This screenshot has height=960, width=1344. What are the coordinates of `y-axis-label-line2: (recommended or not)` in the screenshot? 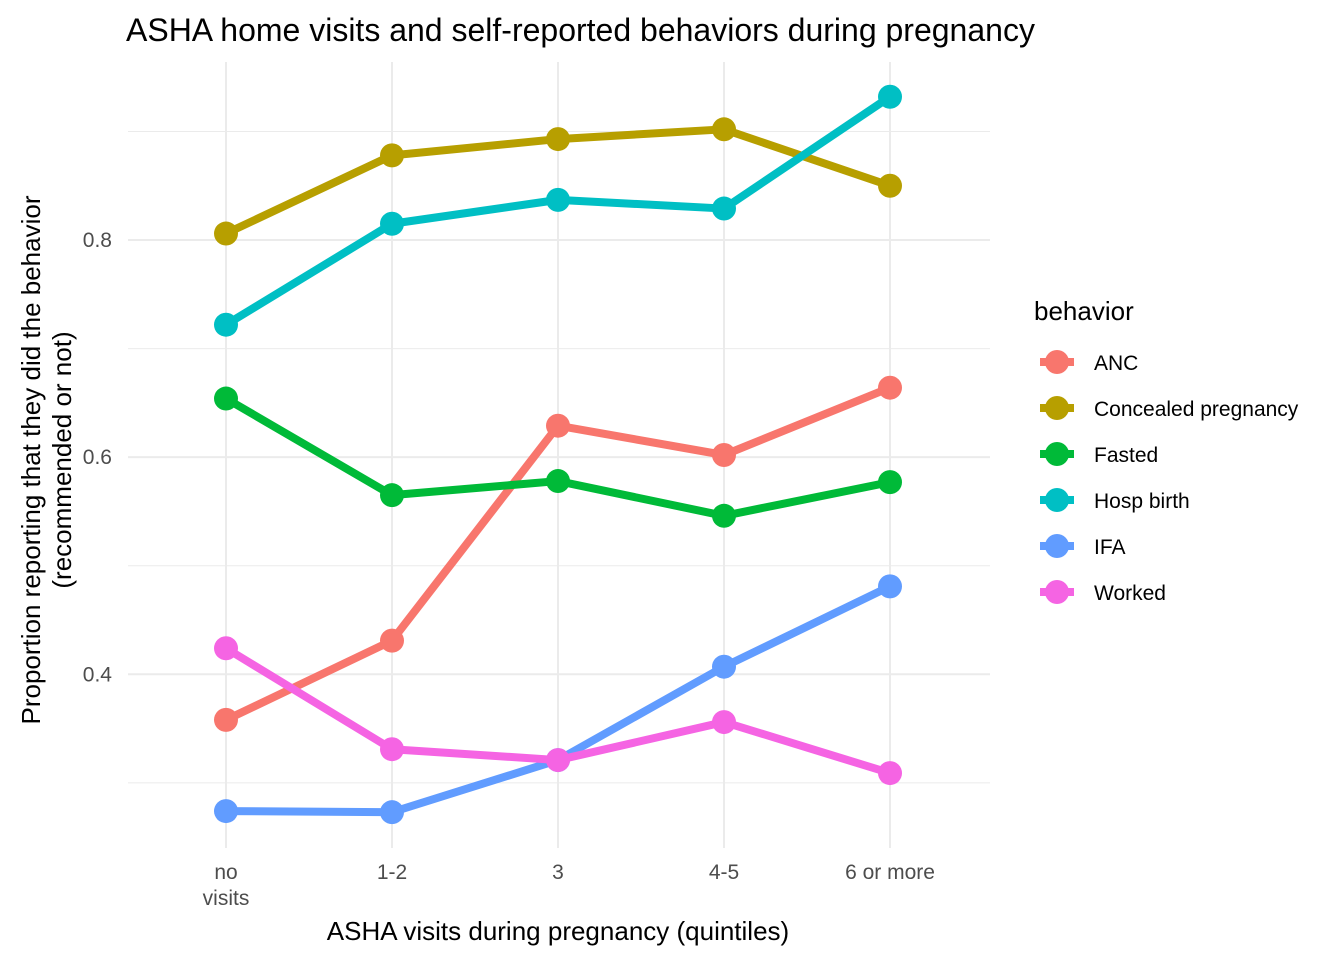 It's located at (62, 459).